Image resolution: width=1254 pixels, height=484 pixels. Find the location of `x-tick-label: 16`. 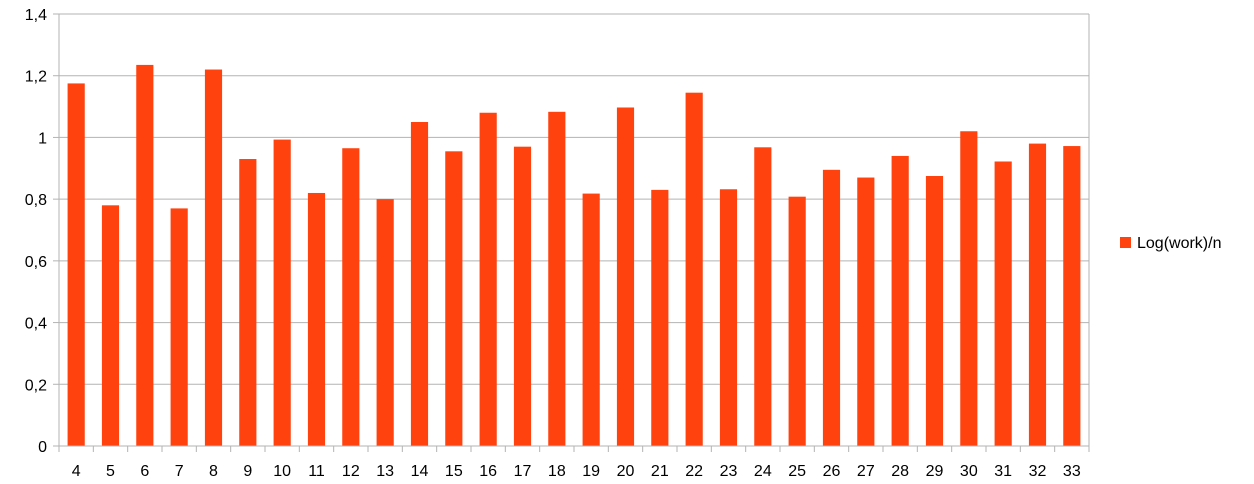

x-tick-label: 16 is located at coordinates (488, 471).